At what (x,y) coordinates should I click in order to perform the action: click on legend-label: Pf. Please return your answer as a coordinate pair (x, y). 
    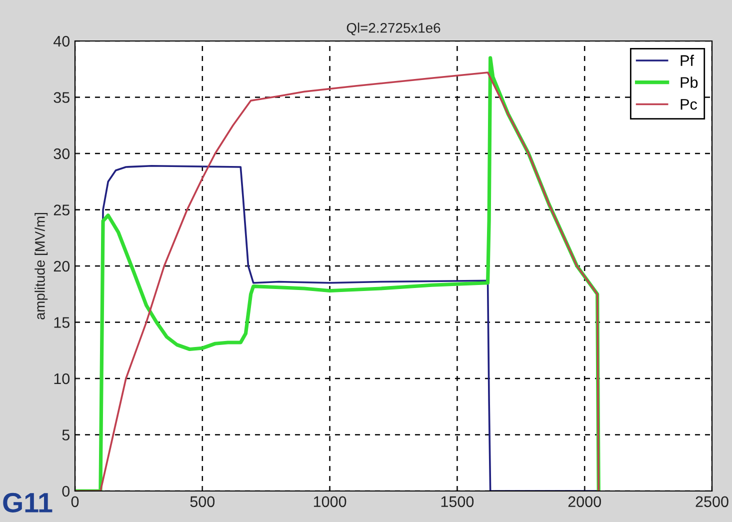
    Looking at the image, I should click on (687, 60).